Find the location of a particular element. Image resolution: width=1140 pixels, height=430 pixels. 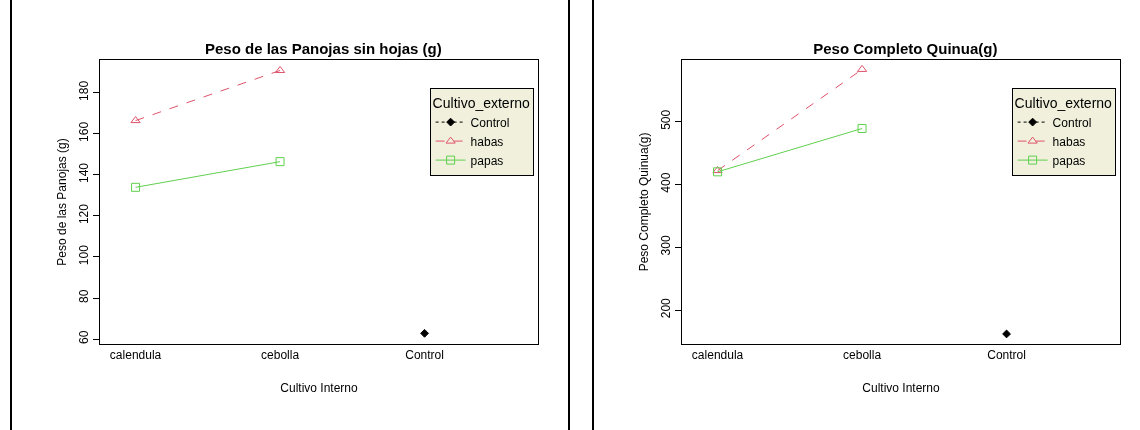

y-tick-label: 140 is located at coordinates (84, 173).